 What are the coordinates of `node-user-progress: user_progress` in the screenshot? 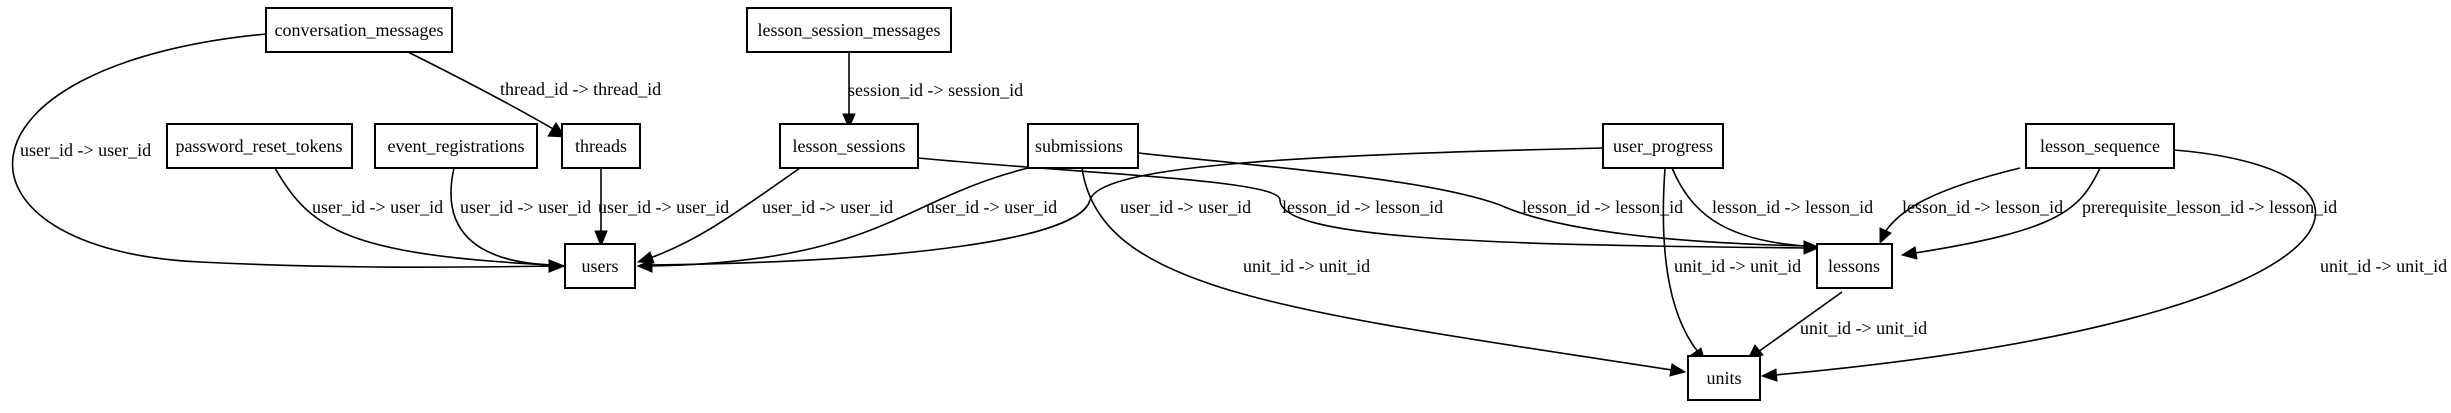 It's located at (1663, 146).